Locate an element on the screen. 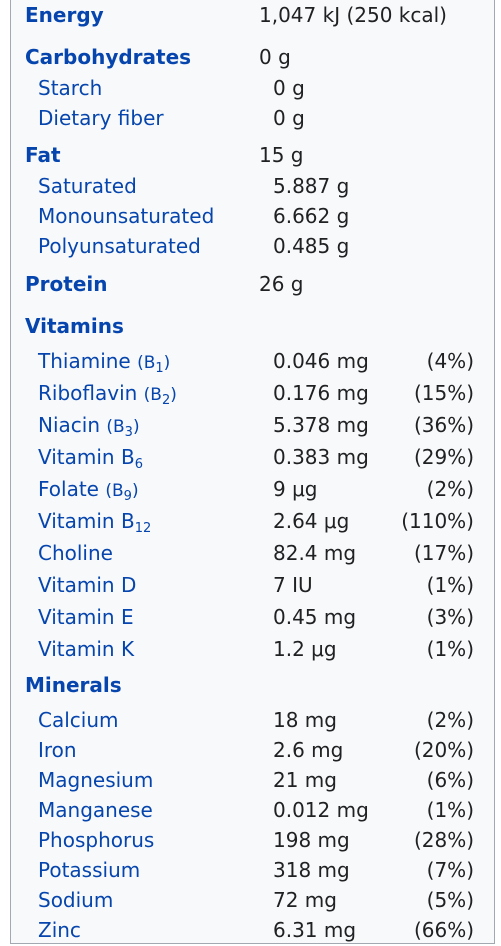  nutrient-subscript: 3 is located at coordinates (128, 432).